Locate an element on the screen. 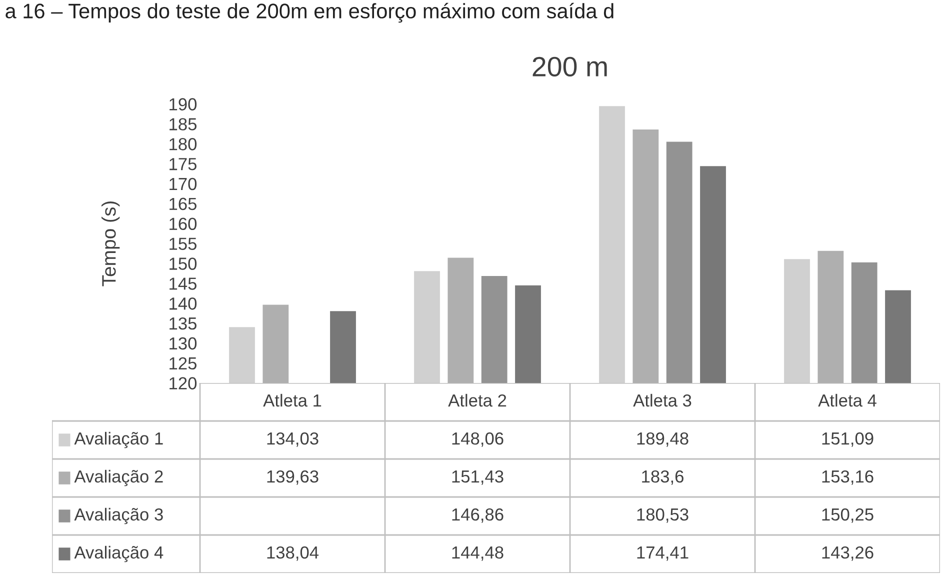 This screenshot has width=952, height=577. data-label: 143,26 is located at coordinates (848, 553).